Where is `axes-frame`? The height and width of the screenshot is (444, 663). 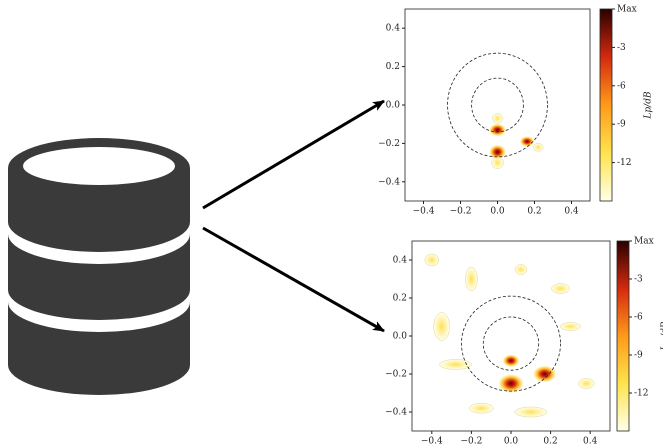
axes-frame is located at coordinates (497, 105).